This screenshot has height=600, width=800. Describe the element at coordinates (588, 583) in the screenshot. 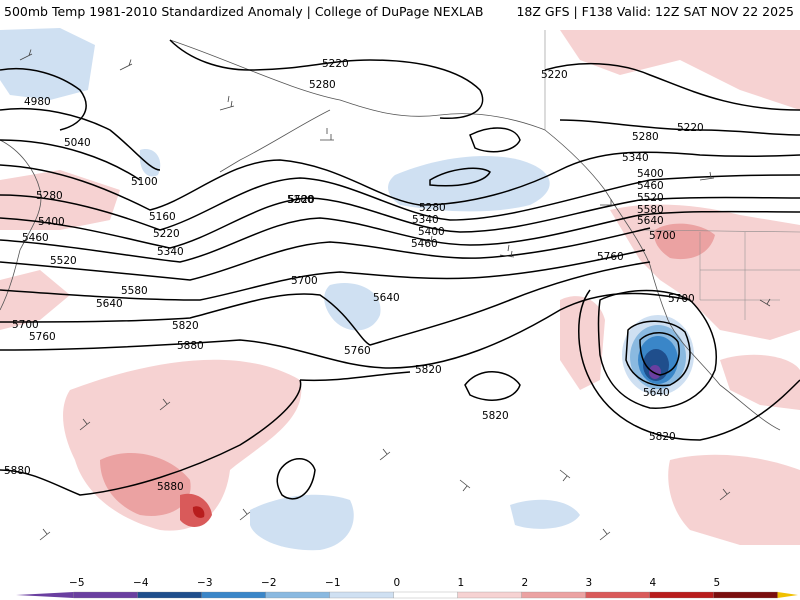

I see `colorbar-tick-label: 3` at that location.